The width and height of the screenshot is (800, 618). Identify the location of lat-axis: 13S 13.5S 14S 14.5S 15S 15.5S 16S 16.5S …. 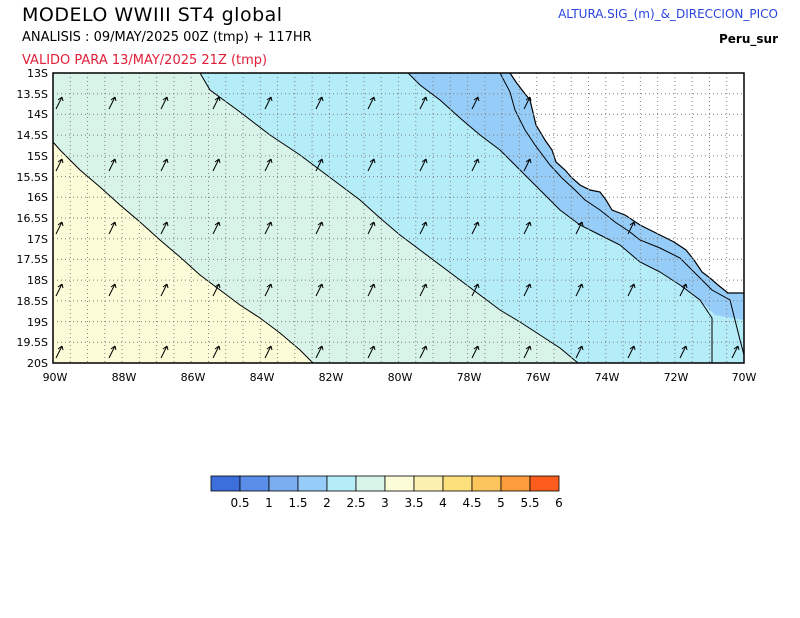
(32, 218).